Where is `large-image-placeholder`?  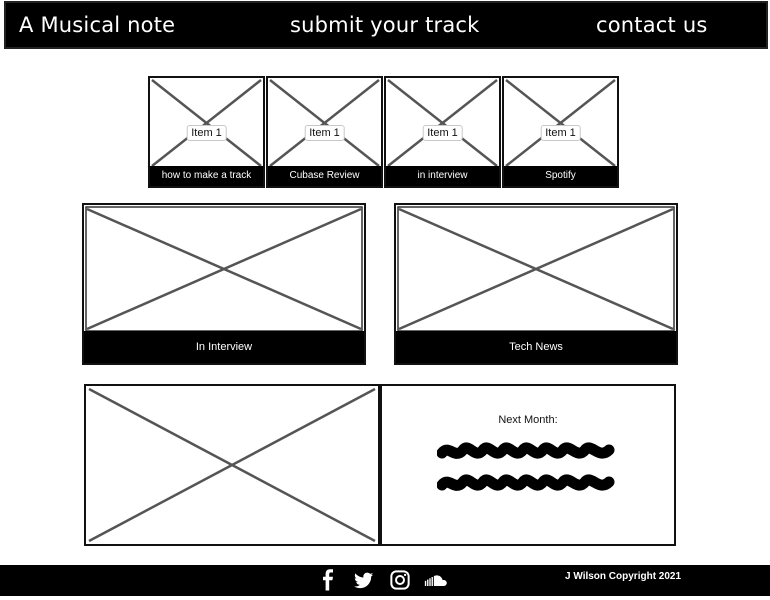 large-image-placeholder is located at coordinates (232, 465).